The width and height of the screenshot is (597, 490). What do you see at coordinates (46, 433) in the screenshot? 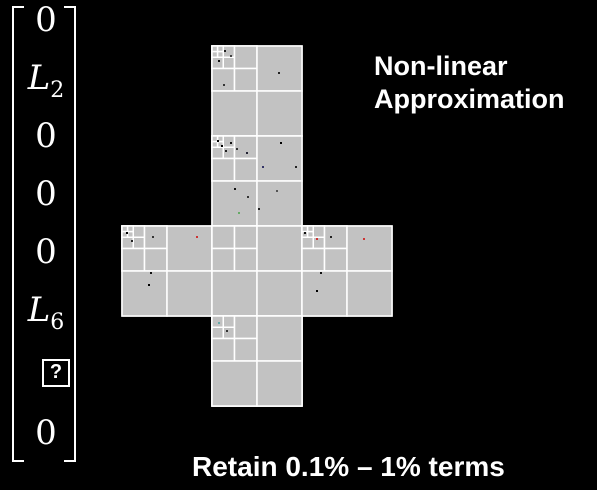
I see `vector-entry-7: 0` at bounding box center [46, 433].